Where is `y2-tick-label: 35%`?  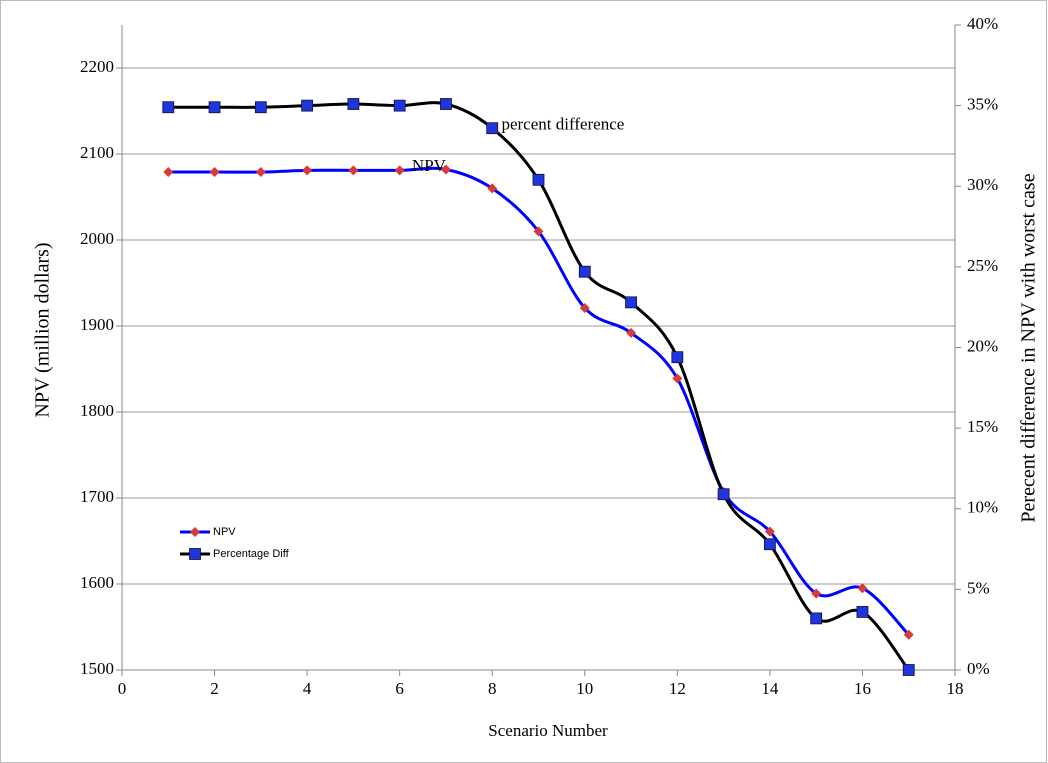
y2-tick-label: 35% is located at coordinates (982, 104).